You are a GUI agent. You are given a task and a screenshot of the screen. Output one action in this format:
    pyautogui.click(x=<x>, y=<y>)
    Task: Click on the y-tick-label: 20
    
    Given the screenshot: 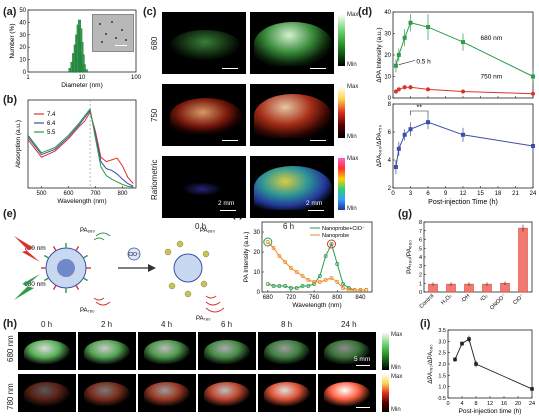 What is the action you would take?
    pyautogui.click(x=22, y=48)
    